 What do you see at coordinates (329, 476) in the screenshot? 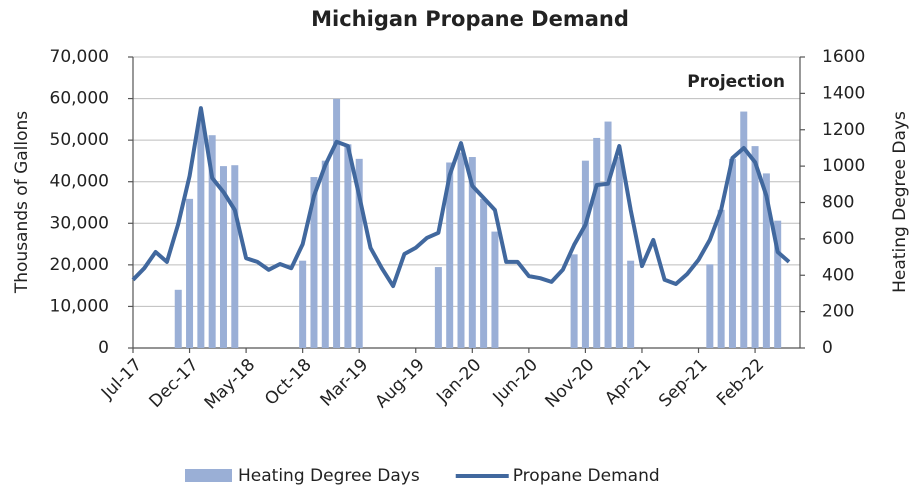
I see `legend-label: Heating Degree Days` at bounding box center [329, 476].